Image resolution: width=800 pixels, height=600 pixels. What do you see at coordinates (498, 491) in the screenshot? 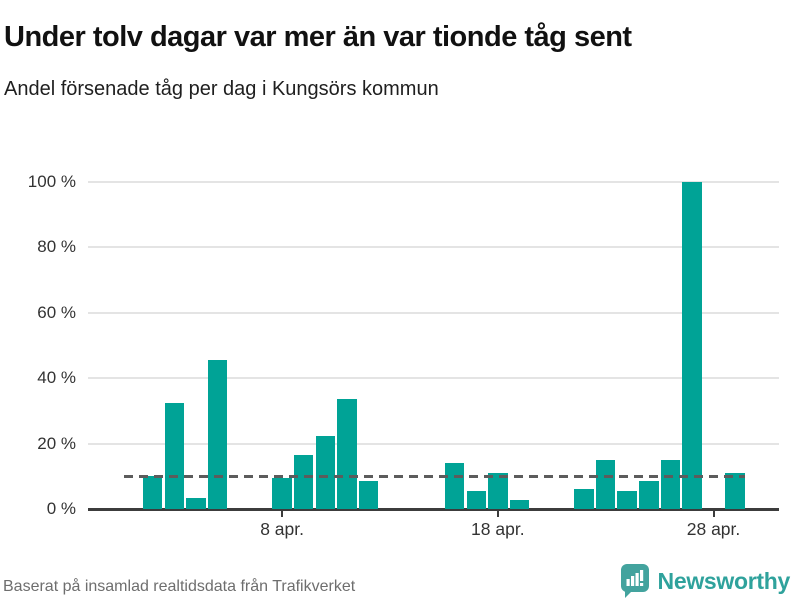
I see `bar-18-apr` at bounding box center [498, 491].